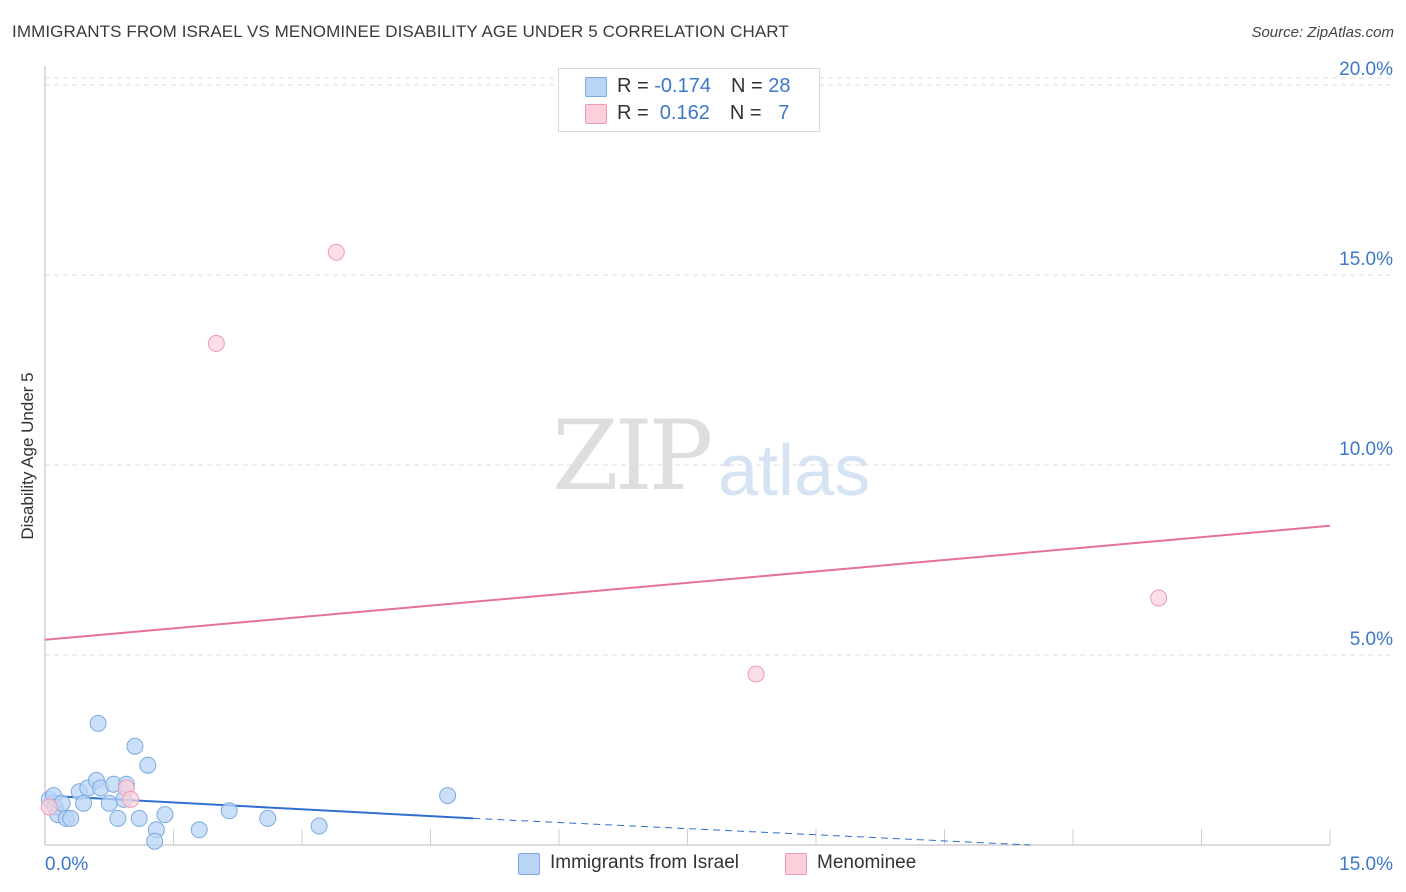 The image size is (1406, 892). Describe the element at coordinates (27, 456) in the screenshot. I see `y-axis-label: Disability Age Under 5` at that location.